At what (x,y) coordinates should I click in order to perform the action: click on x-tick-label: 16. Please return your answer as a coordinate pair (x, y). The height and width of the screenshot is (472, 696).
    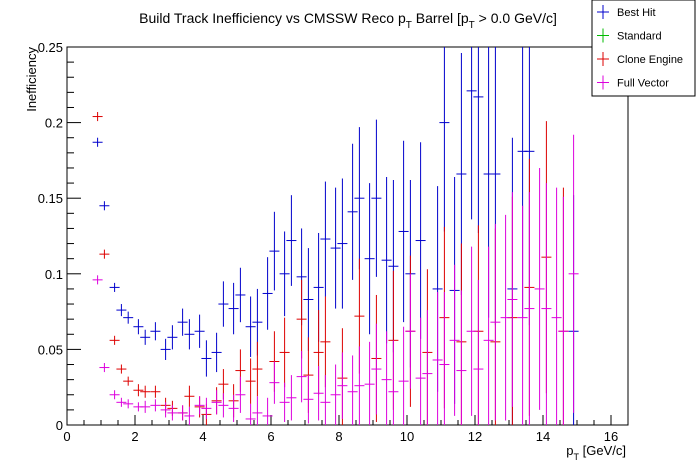
    Looking at the image, I should click on (611, 436).